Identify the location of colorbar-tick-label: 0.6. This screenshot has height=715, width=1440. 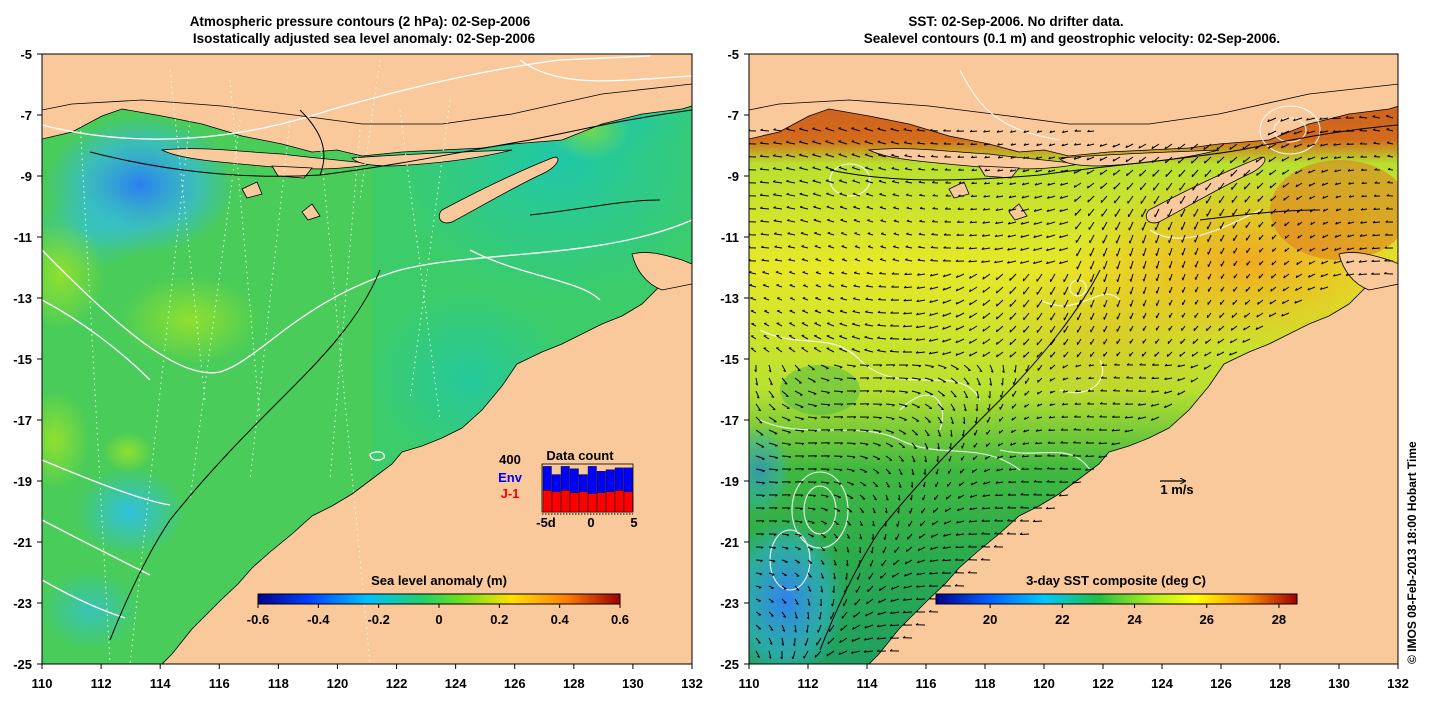
(620, 619).